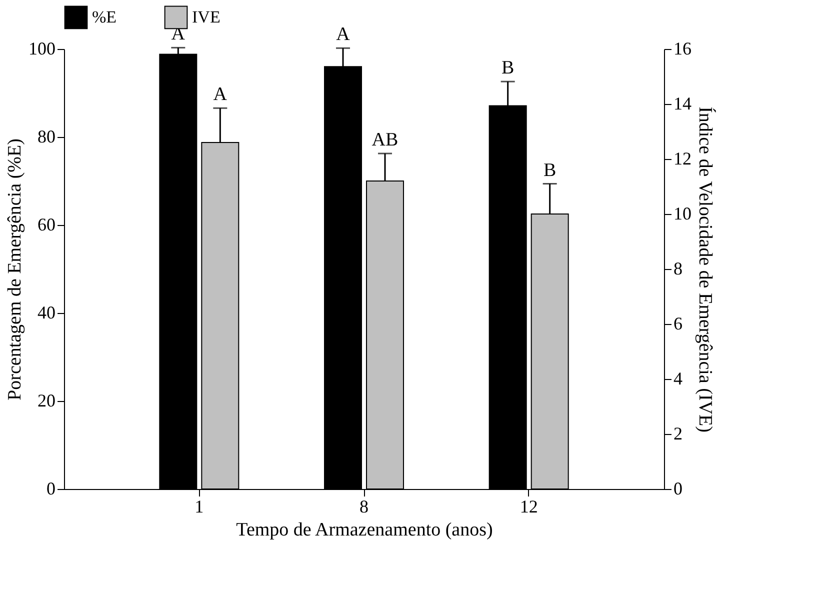 The image size is (817, 596). What do you see at coordinates (104, 16) in the screenshot?
I see `legend-label: %E` at bounding box center [104, 16].